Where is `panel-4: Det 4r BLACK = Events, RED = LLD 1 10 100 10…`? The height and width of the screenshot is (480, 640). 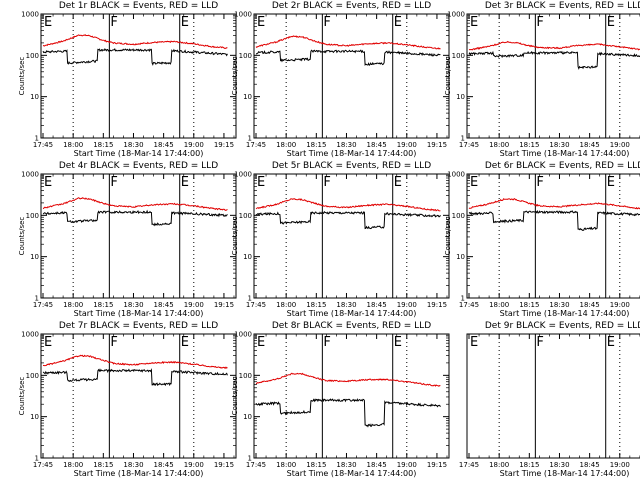
panel-4: Det 4r BLACK = Events, RED = LLD 1 10 100 10… is located at coordinates (127, 239).